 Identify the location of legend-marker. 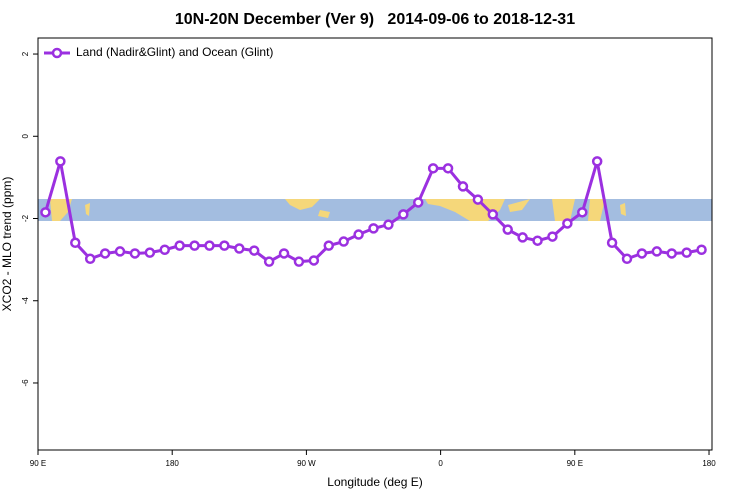
(57, 53).